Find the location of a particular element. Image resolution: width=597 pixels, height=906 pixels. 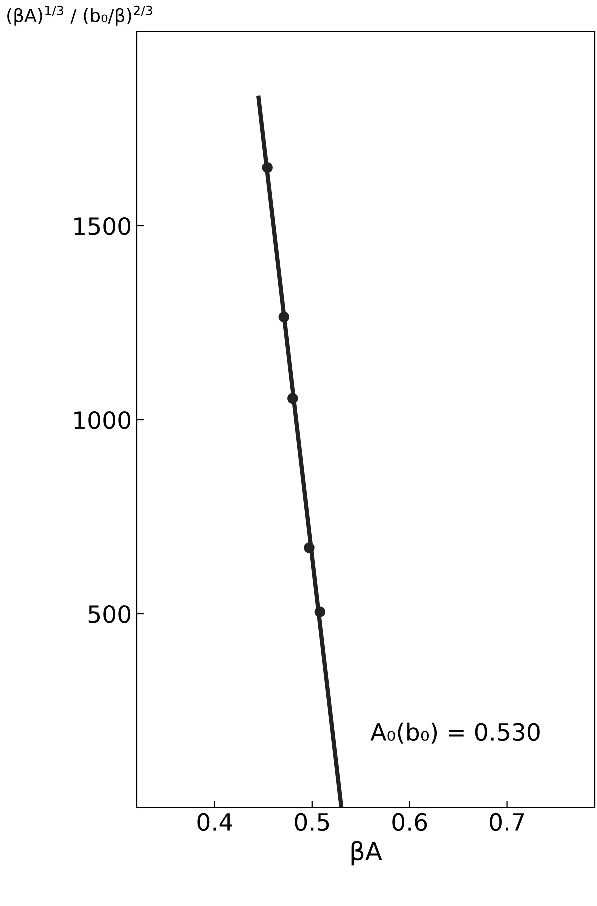

annotation: A₀(b₀) = 0.530 is located at coordinates (455, 733).